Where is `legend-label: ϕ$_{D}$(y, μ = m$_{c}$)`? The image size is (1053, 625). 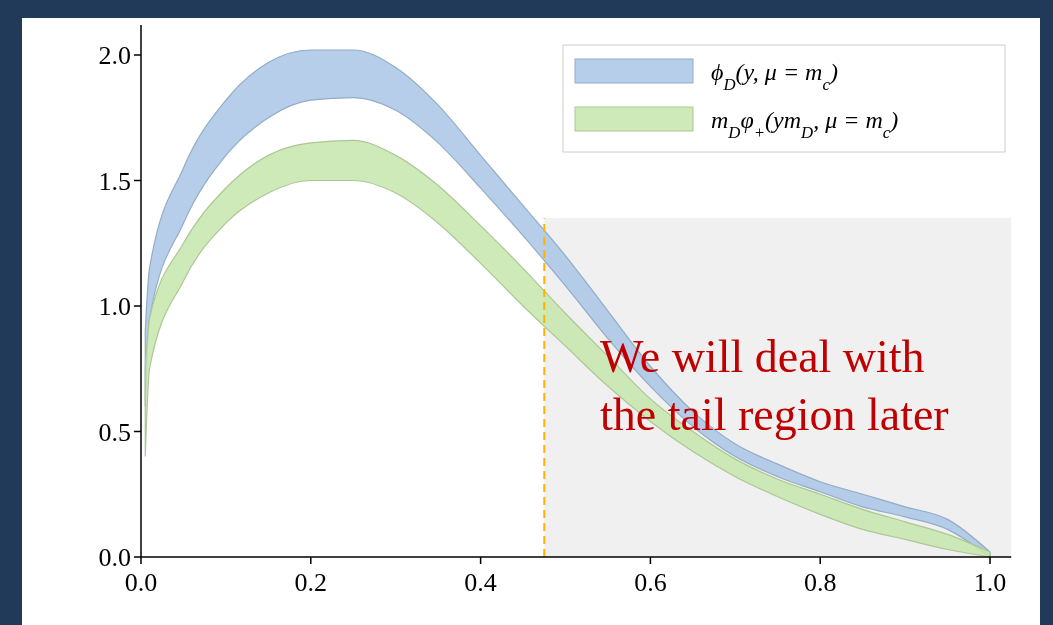 legend-label: ϕ$_{D}$(y, μ = m$_{c}$) is located at coordinates (774, 76).